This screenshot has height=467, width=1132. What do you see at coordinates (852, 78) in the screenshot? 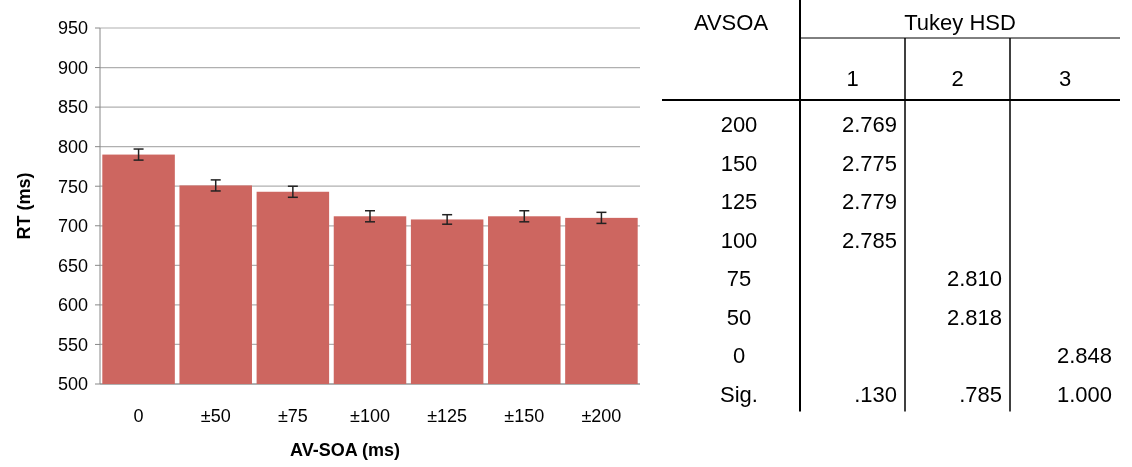
I see `x-tick-label: 1` at bounding box center [852, 78].